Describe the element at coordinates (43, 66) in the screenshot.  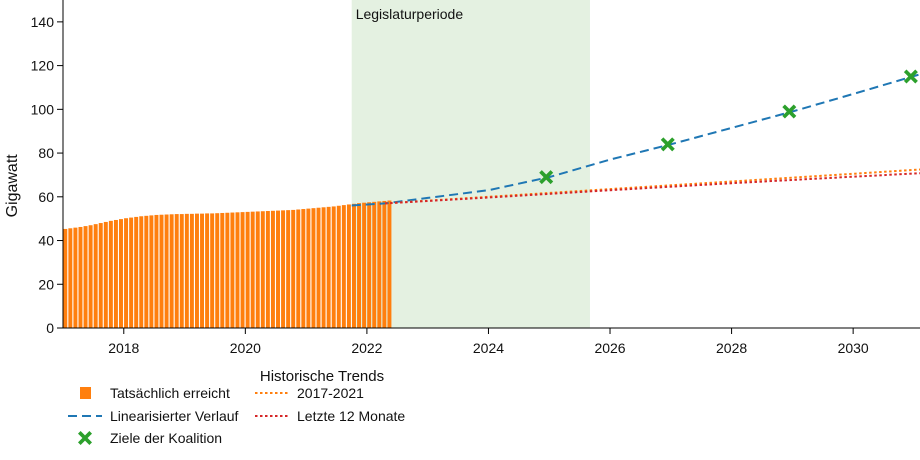
I see `y-tick-label: 120` at that location.